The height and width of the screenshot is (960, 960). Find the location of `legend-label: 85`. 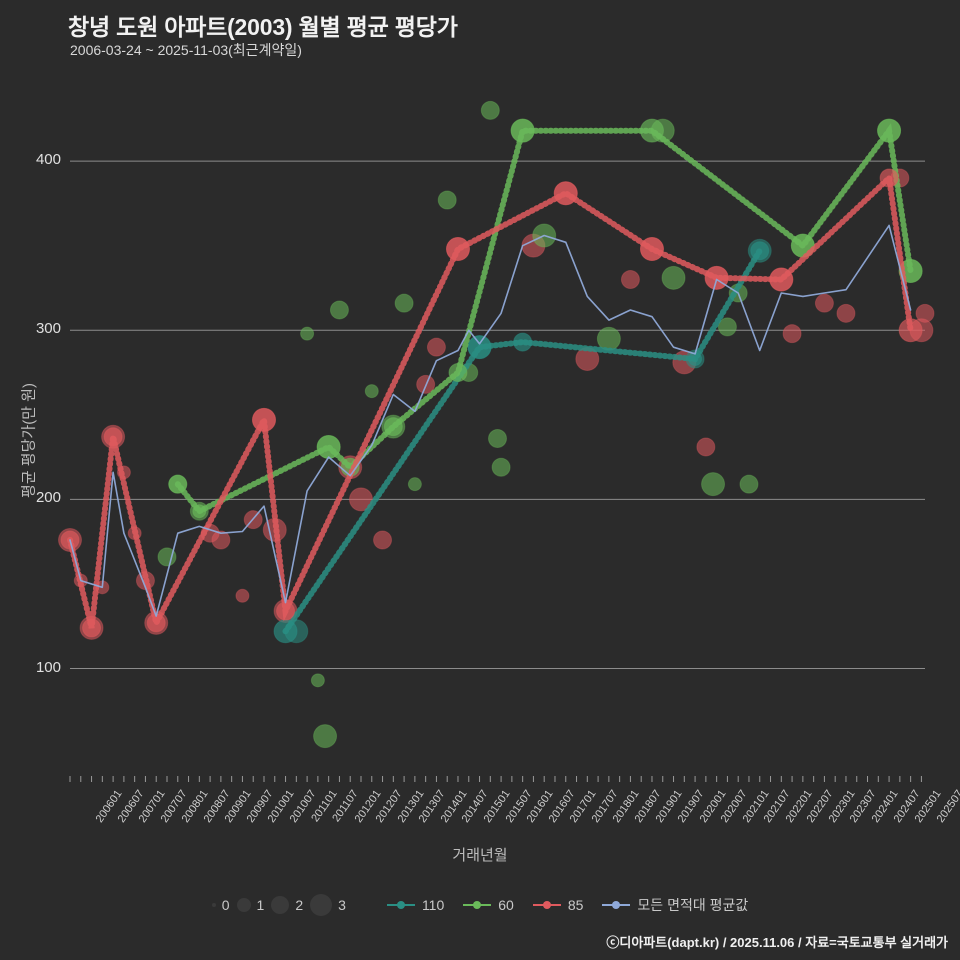

legend-label: 85 is located at coordinates (575, 905).